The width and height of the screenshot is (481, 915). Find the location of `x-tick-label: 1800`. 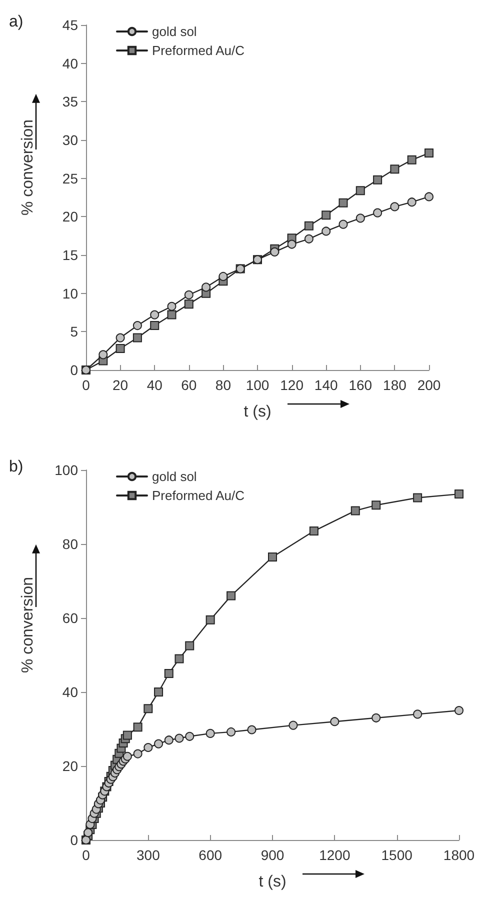

x-tick-label: 1800 is located at coordinates (459, 855).